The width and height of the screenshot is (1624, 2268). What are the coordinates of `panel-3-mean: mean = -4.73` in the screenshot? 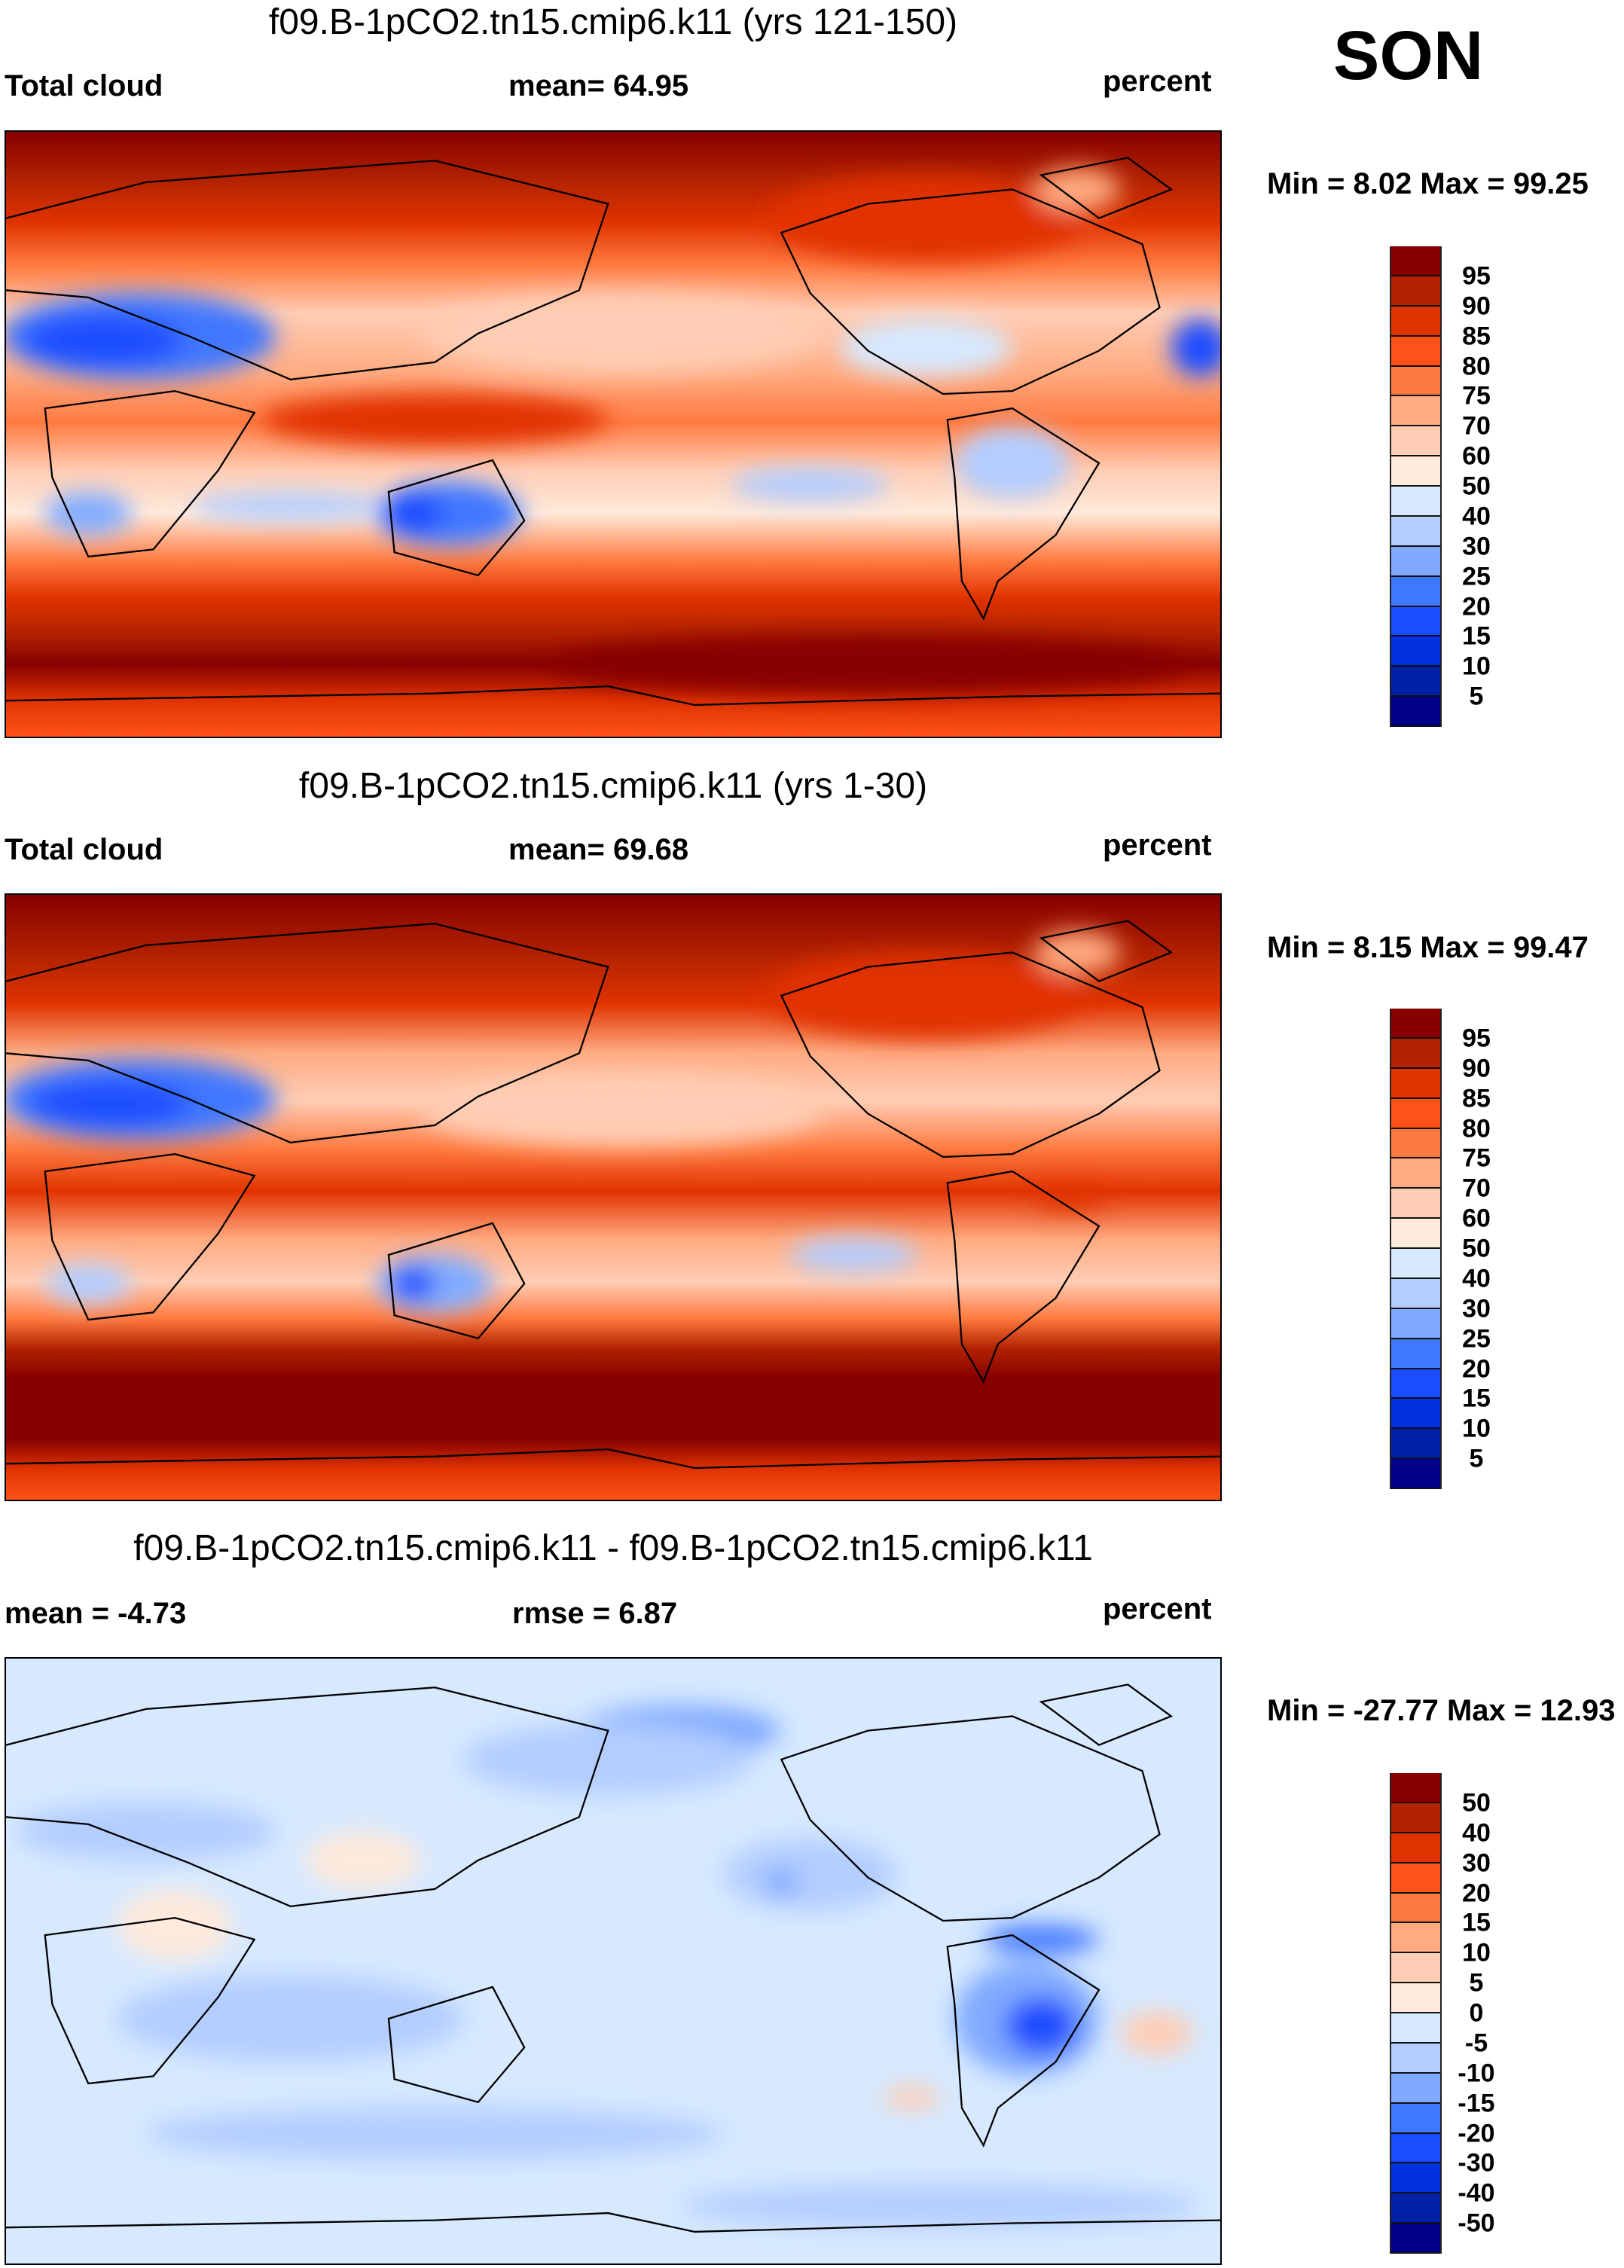 It's located at (96, 1613).